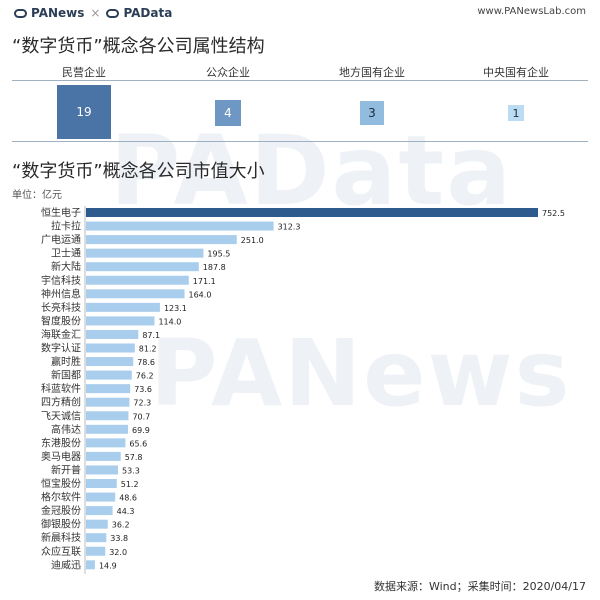  What do you see at coordinates (61, 537) in the screenshot?
I see `category-label: 新晨科技` at bounding box center [61, 537].